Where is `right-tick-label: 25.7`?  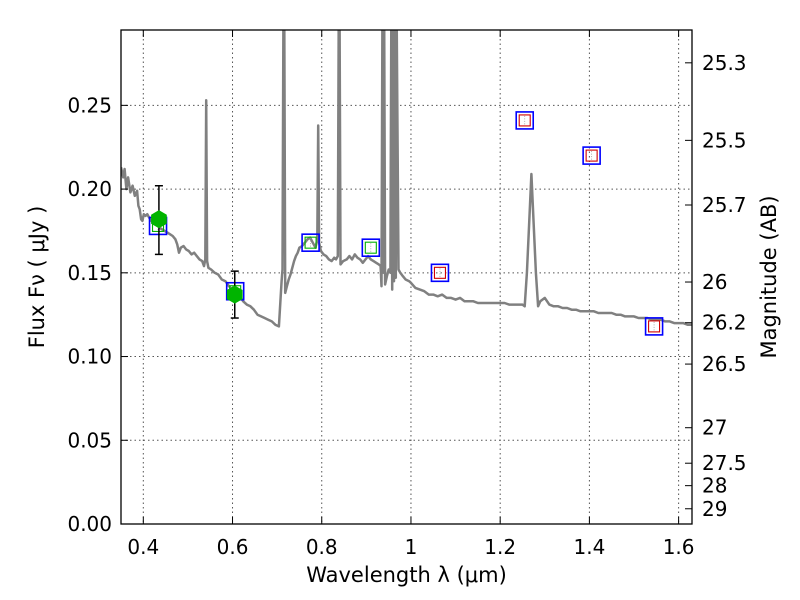
right-tick-label: 25.7 is located at coordinates (724, 205).